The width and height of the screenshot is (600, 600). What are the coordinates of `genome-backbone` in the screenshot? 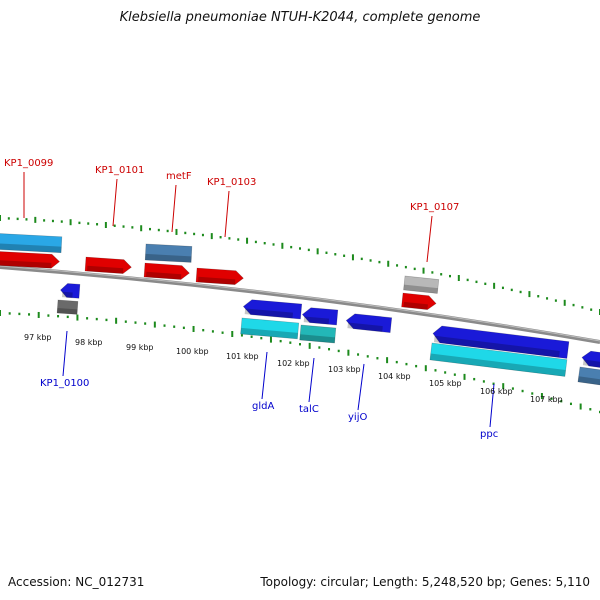 It's located at (300, 304).